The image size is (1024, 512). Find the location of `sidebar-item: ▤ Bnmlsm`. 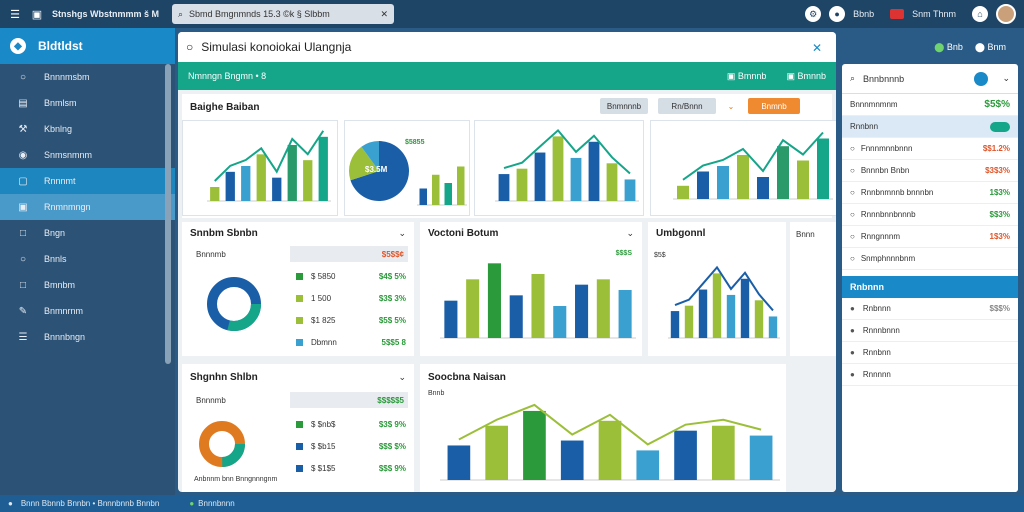

sidebar-item: ▤ Bnmlsm is located at coordinates (87, 103).